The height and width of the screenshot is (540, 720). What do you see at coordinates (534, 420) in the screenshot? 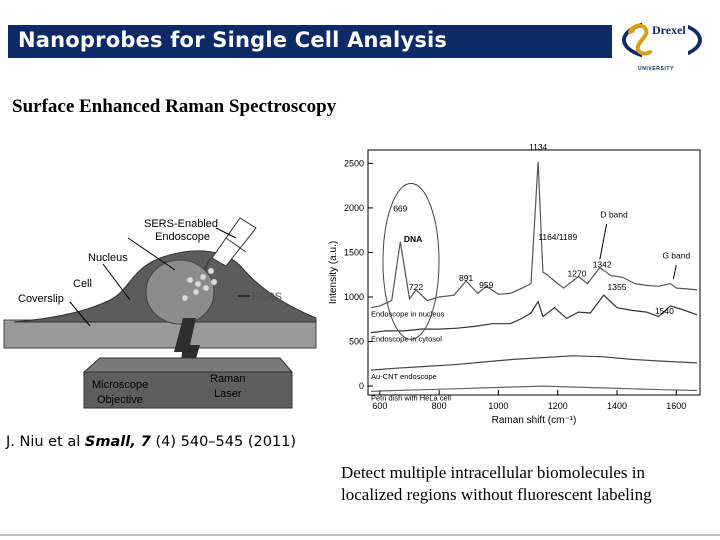
I see `x-axis-label: Raman shift (cm⁻¹)` at bounding box center [534, 420].